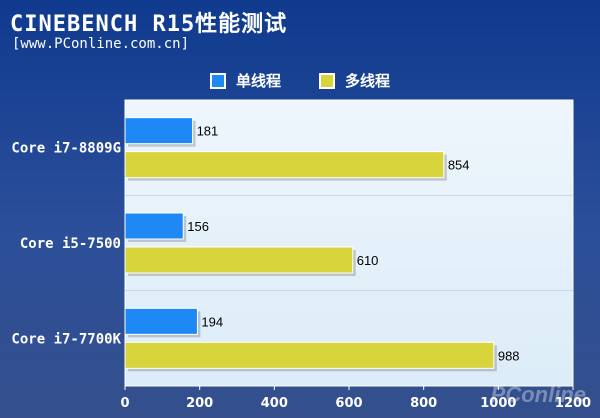 The image size is (600, 418). Describe the element at coordinates (124, 403) in the screenshot. I see `x-tick-label: 0` at that location.